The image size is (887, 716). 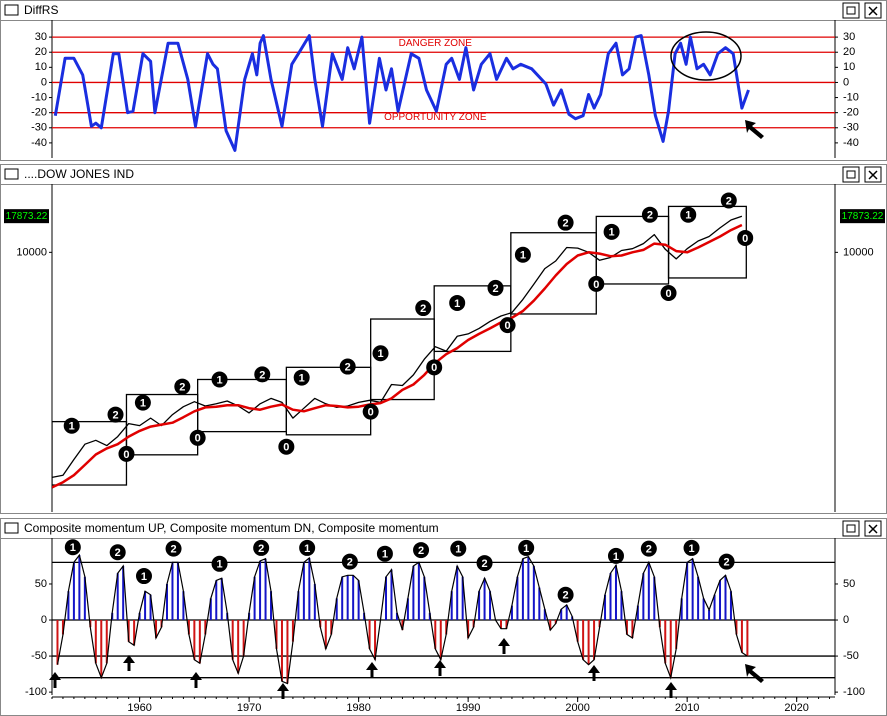 What do you see at coordinates (754, 129) in the screenshot?
I see `pointer-arrow` at bounding box center [754, 129].